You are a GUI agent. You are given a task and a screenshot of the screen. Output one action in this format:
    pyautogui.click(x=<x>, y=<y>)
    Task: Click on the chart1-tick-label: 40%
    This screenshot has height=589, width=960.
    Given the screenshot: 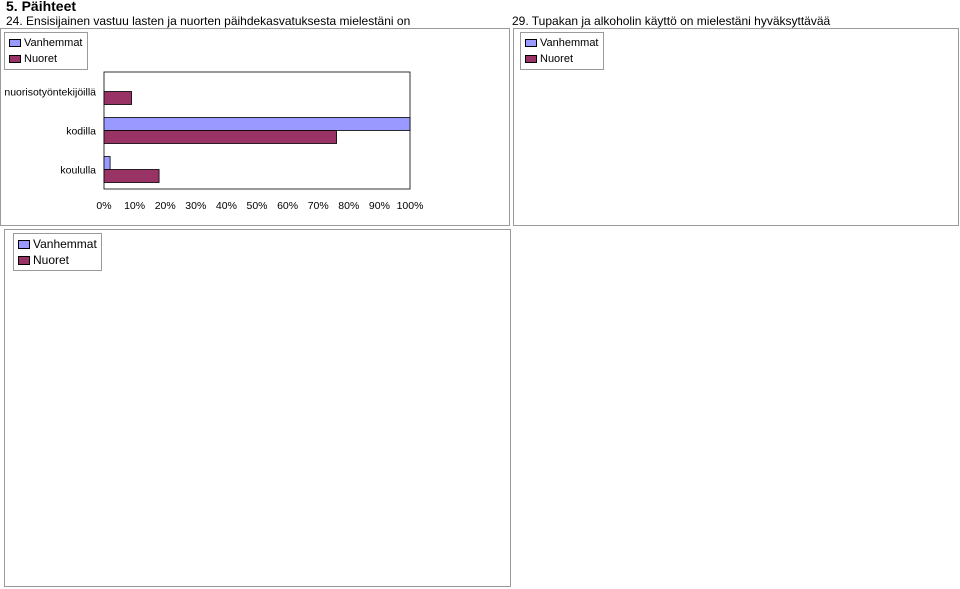 What is the action you would take?
    pyautogui.click(x=226, y=206)
    